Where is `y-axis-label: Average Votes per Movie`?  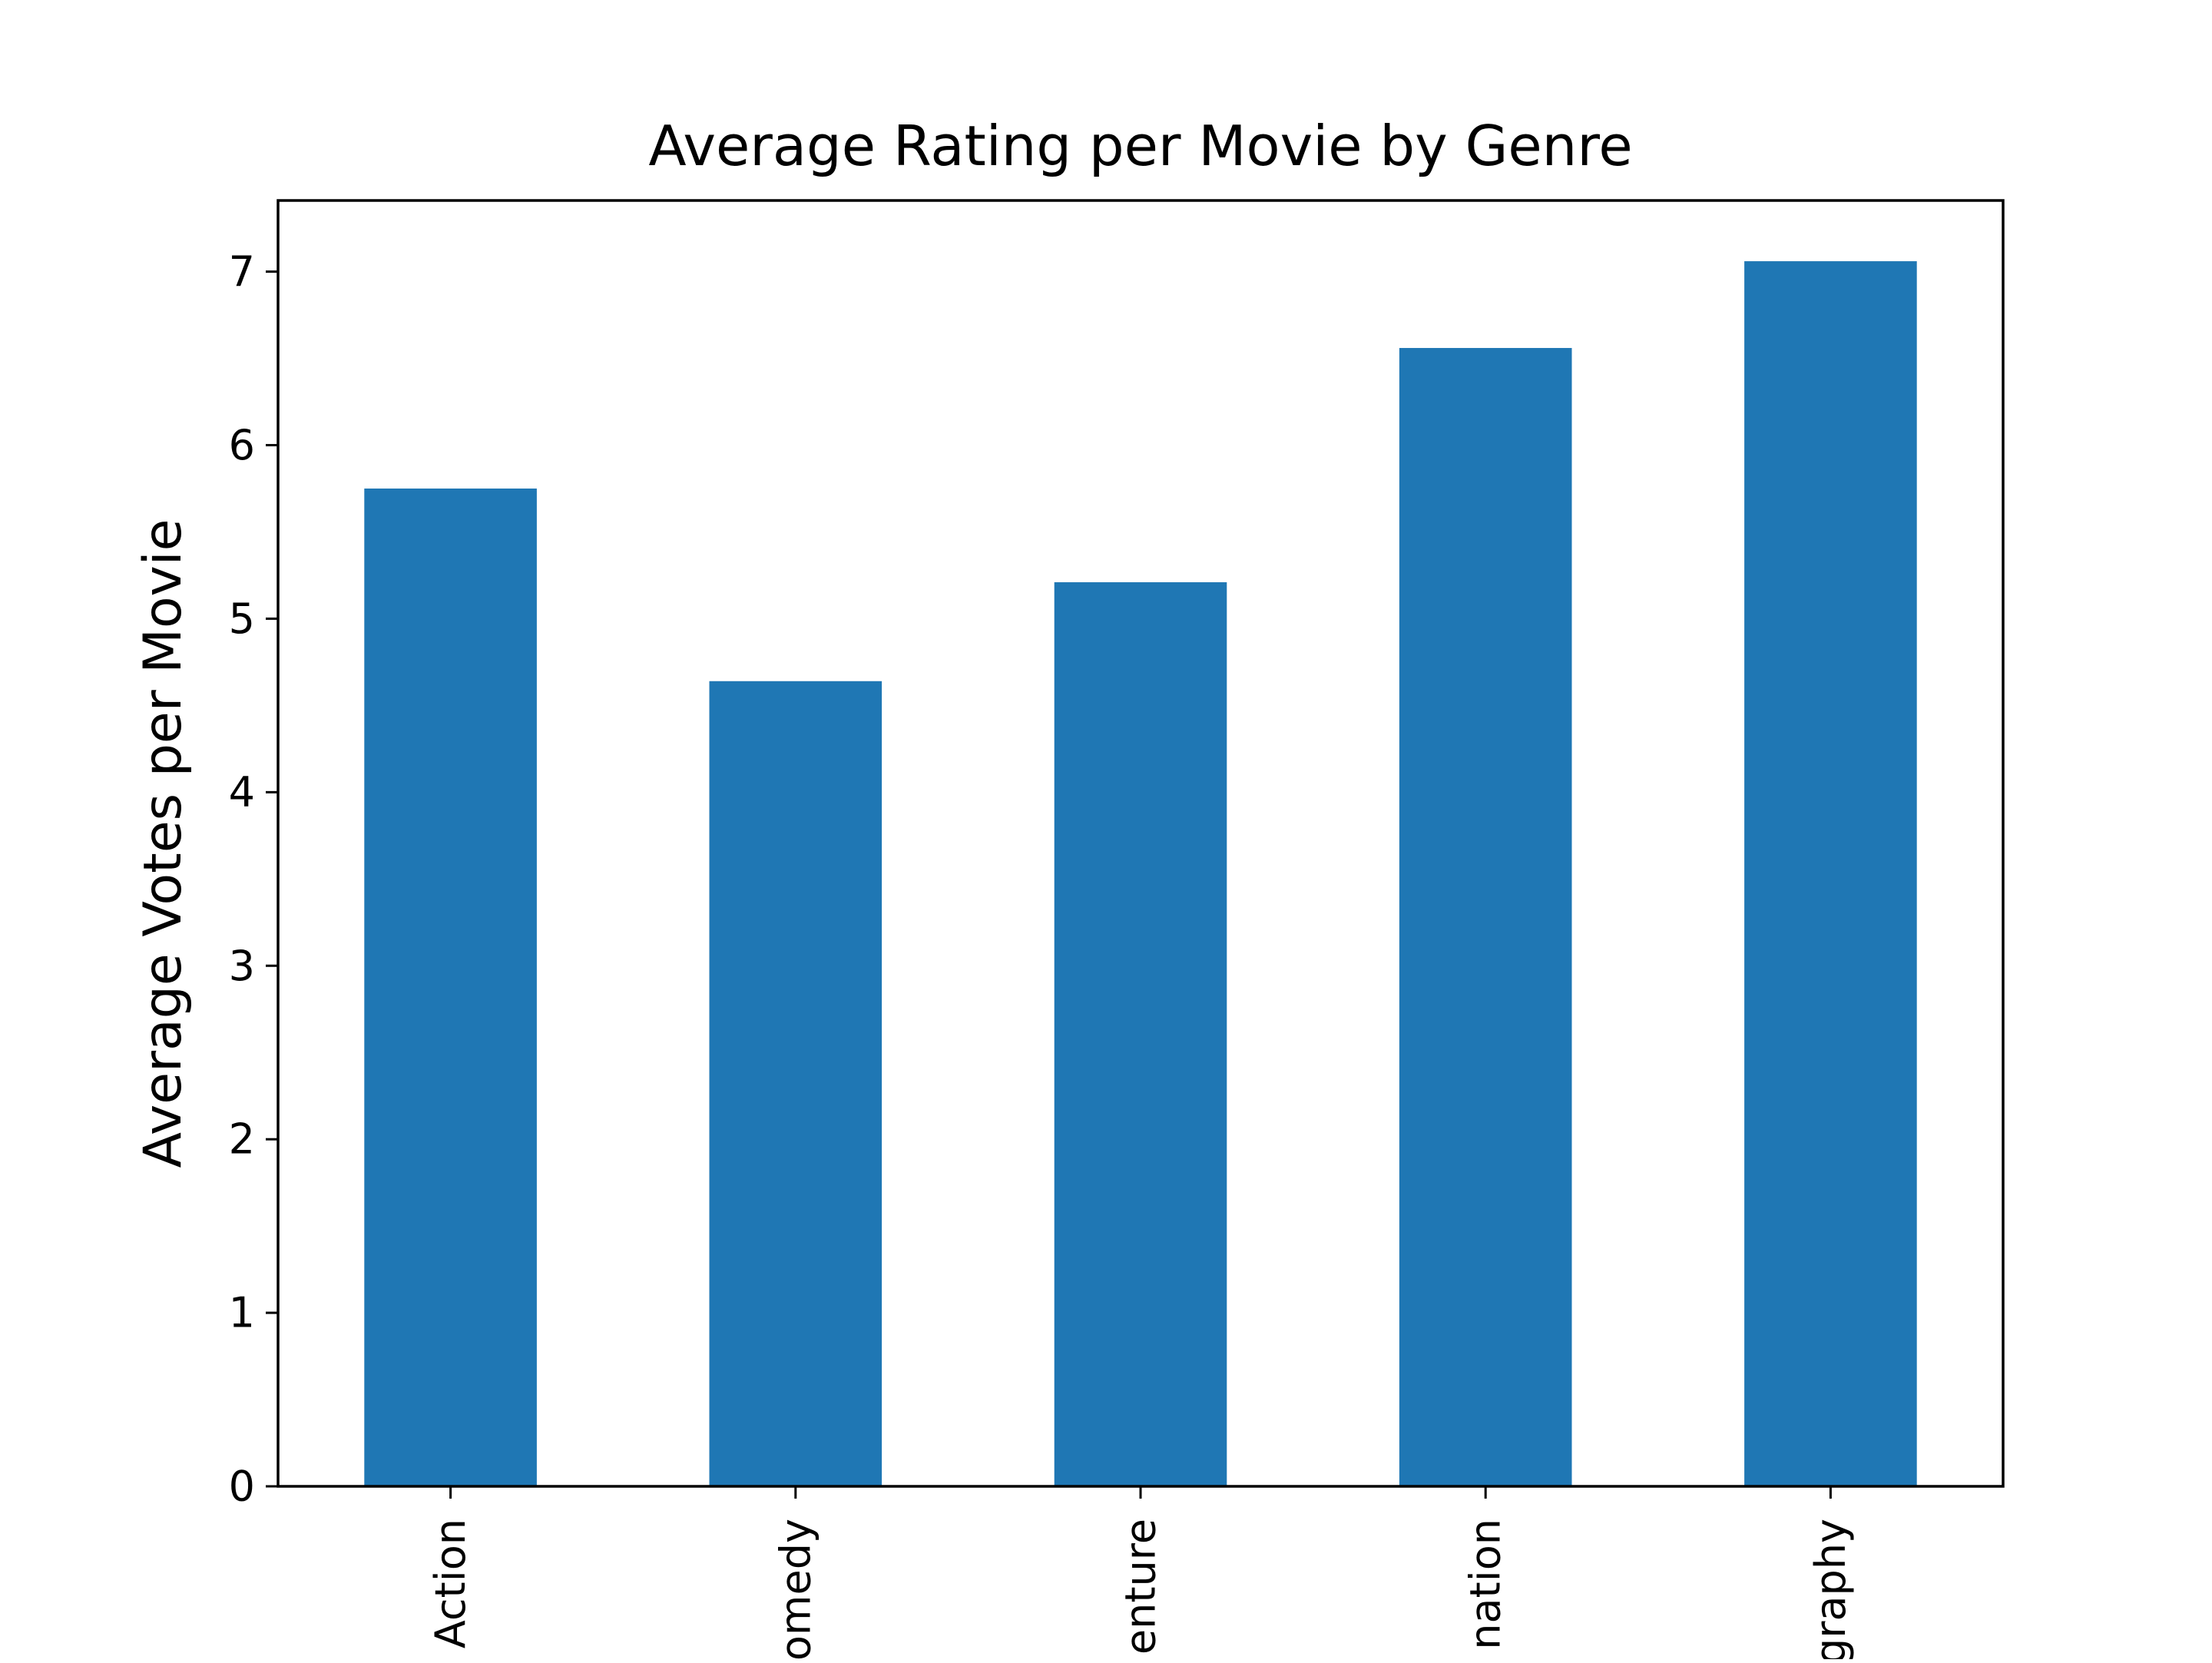
y-axis-label: Average Votes per Movie is located at coordinates (163, 843).